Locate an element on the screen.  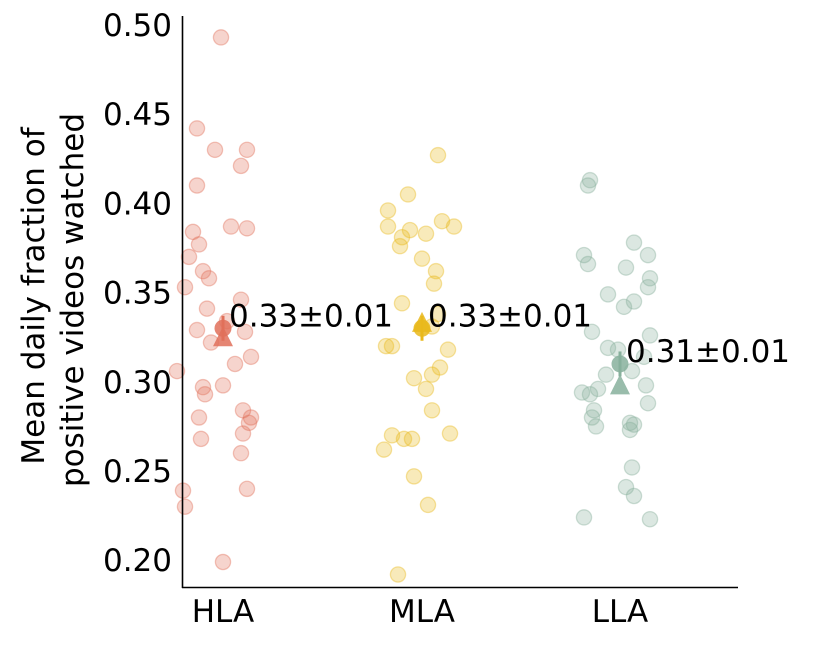
y-tick-label: 0.25 is located at coordinates (137, 472).